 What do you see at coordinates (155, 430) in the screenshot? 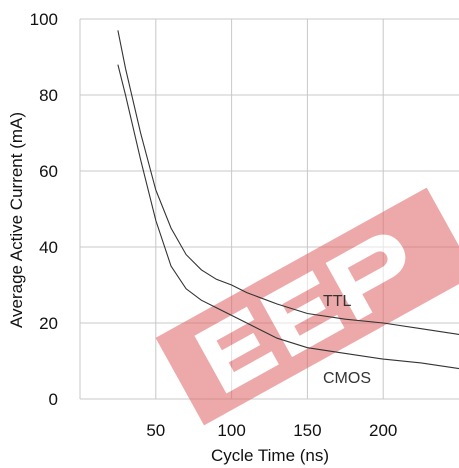
I see `x-tick-label: 50` at bounding box center [155, 430].